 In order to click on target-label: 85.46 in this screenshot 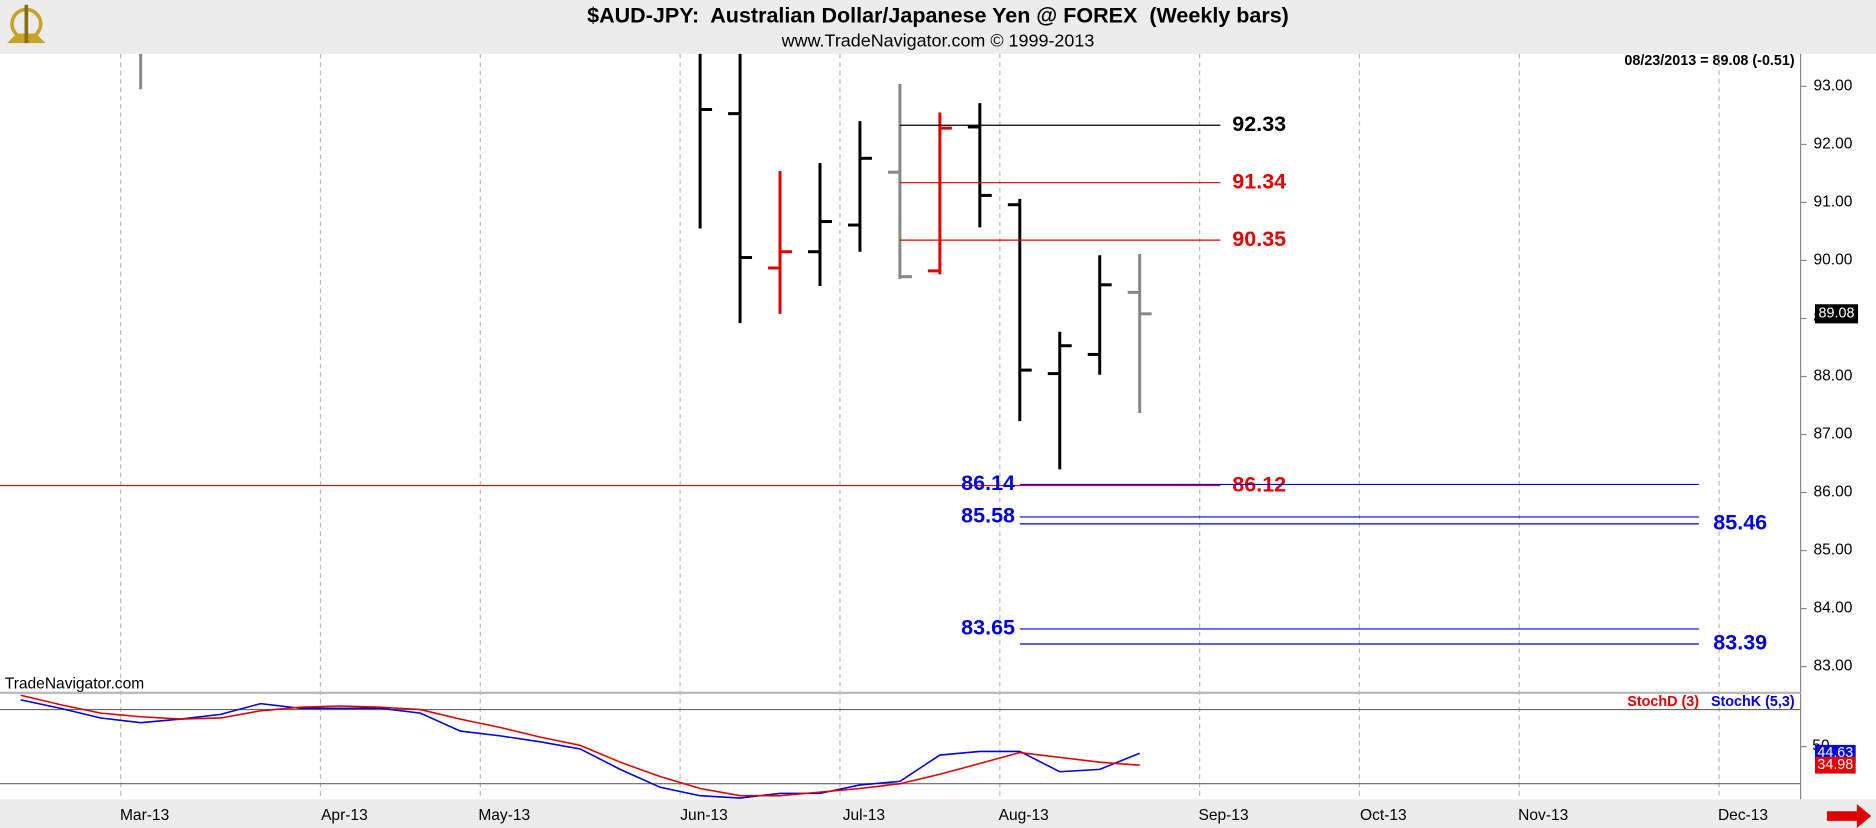, I will do `click(1740, 523)`.